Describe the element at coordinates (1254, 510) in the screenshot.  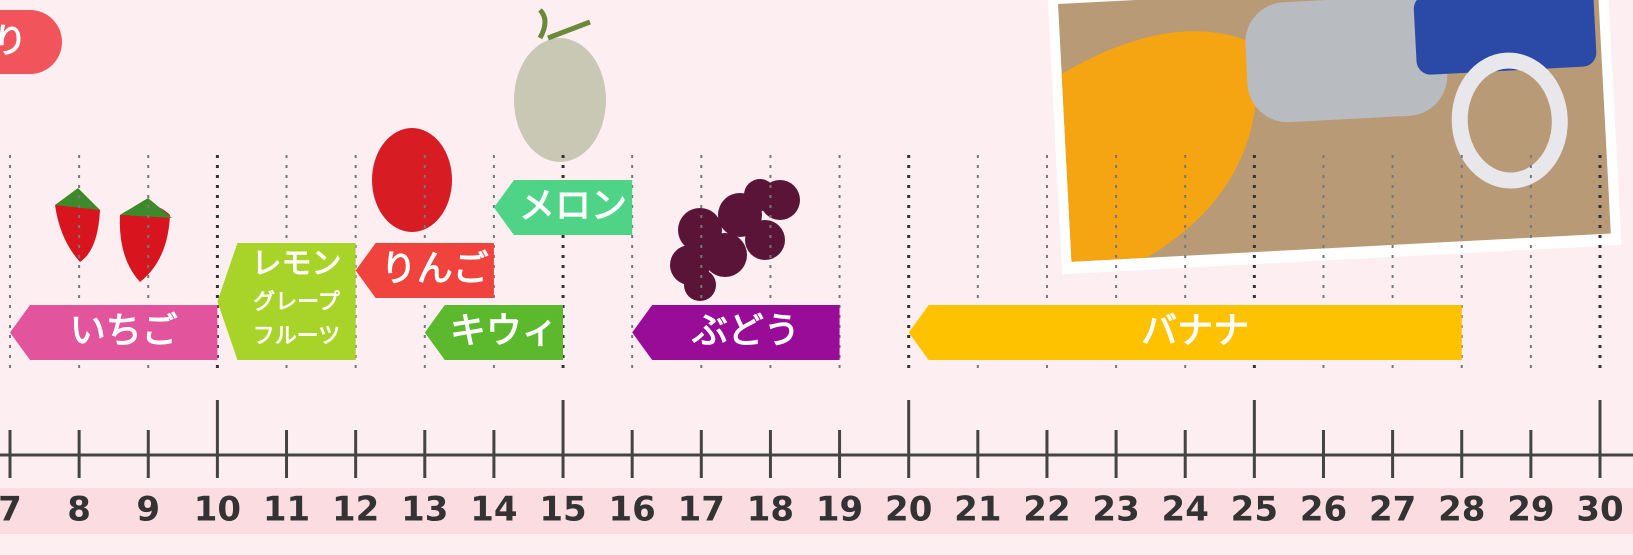
I see `x-tick-label: 25` at that location.